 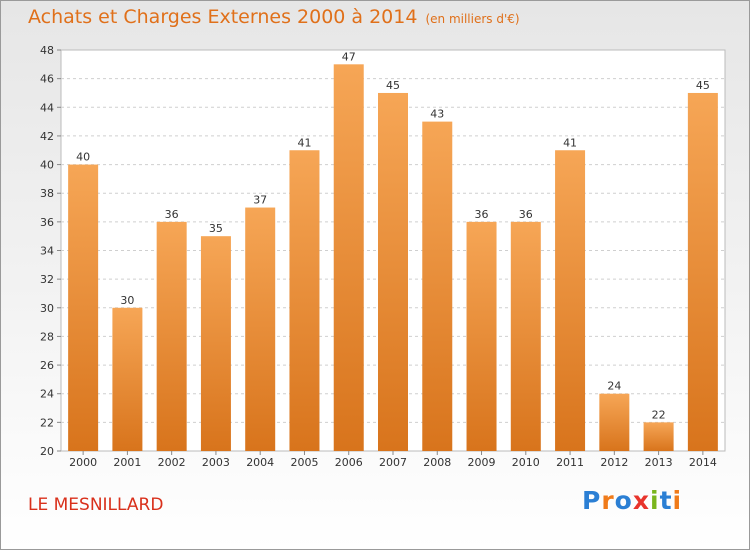 What do you see at coordinates (472, 19) in the screenshot?
I see `chart-unit: (en milliers d'€)` at bounding box center [472, 19].